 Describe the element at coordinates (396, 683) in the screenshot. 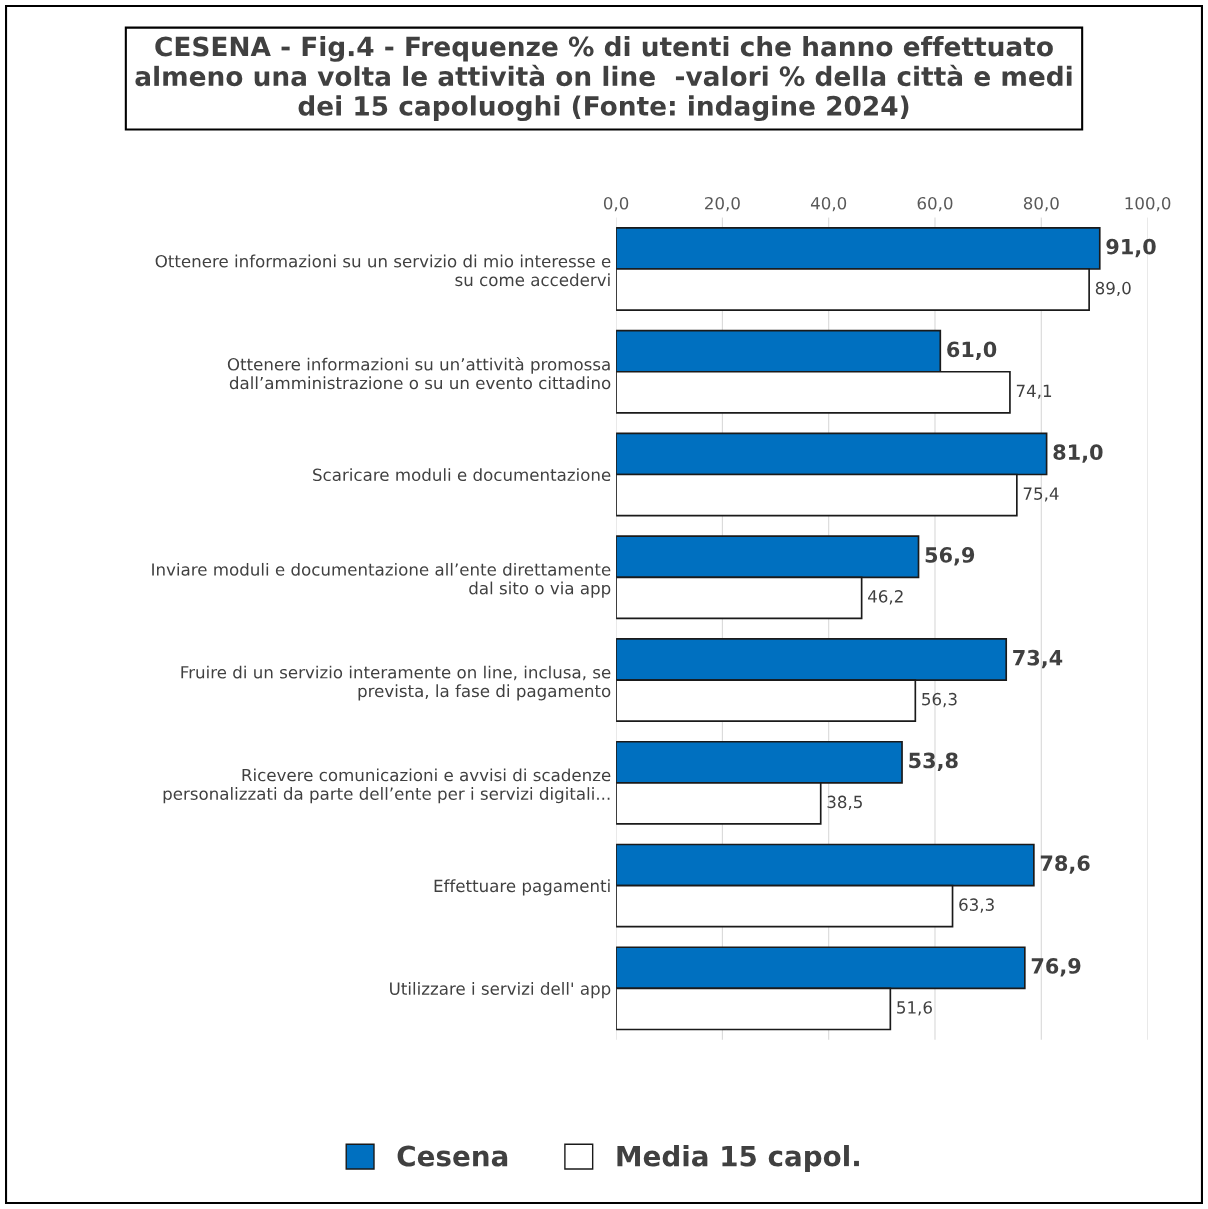

I see `y-tick-label: Fruire di un servizio interamente on line, inclusa, se prevista, la fase di pagamento` at that location.